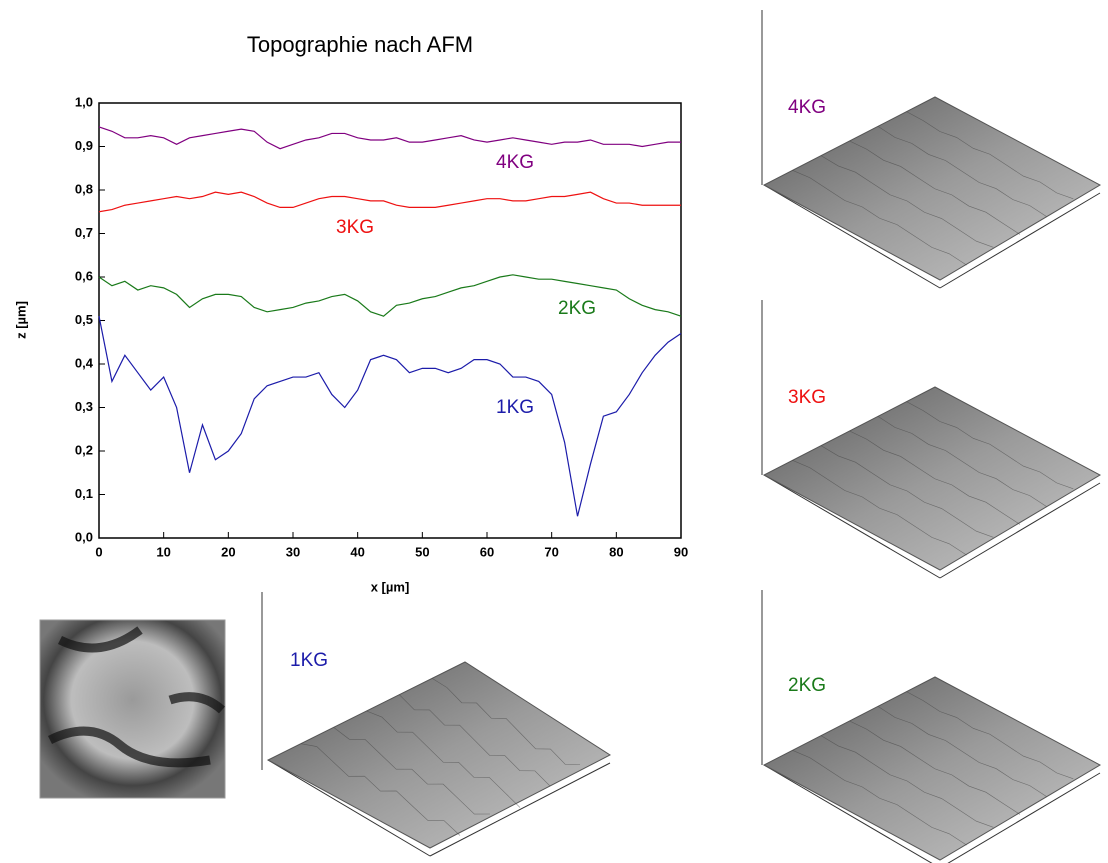 The height and width of the screenshot is (863, 1108). What do you see at coordinates (309, 660) in the screenshot?
I see `panel-label: 1KG` at bounding box center [309, 660].